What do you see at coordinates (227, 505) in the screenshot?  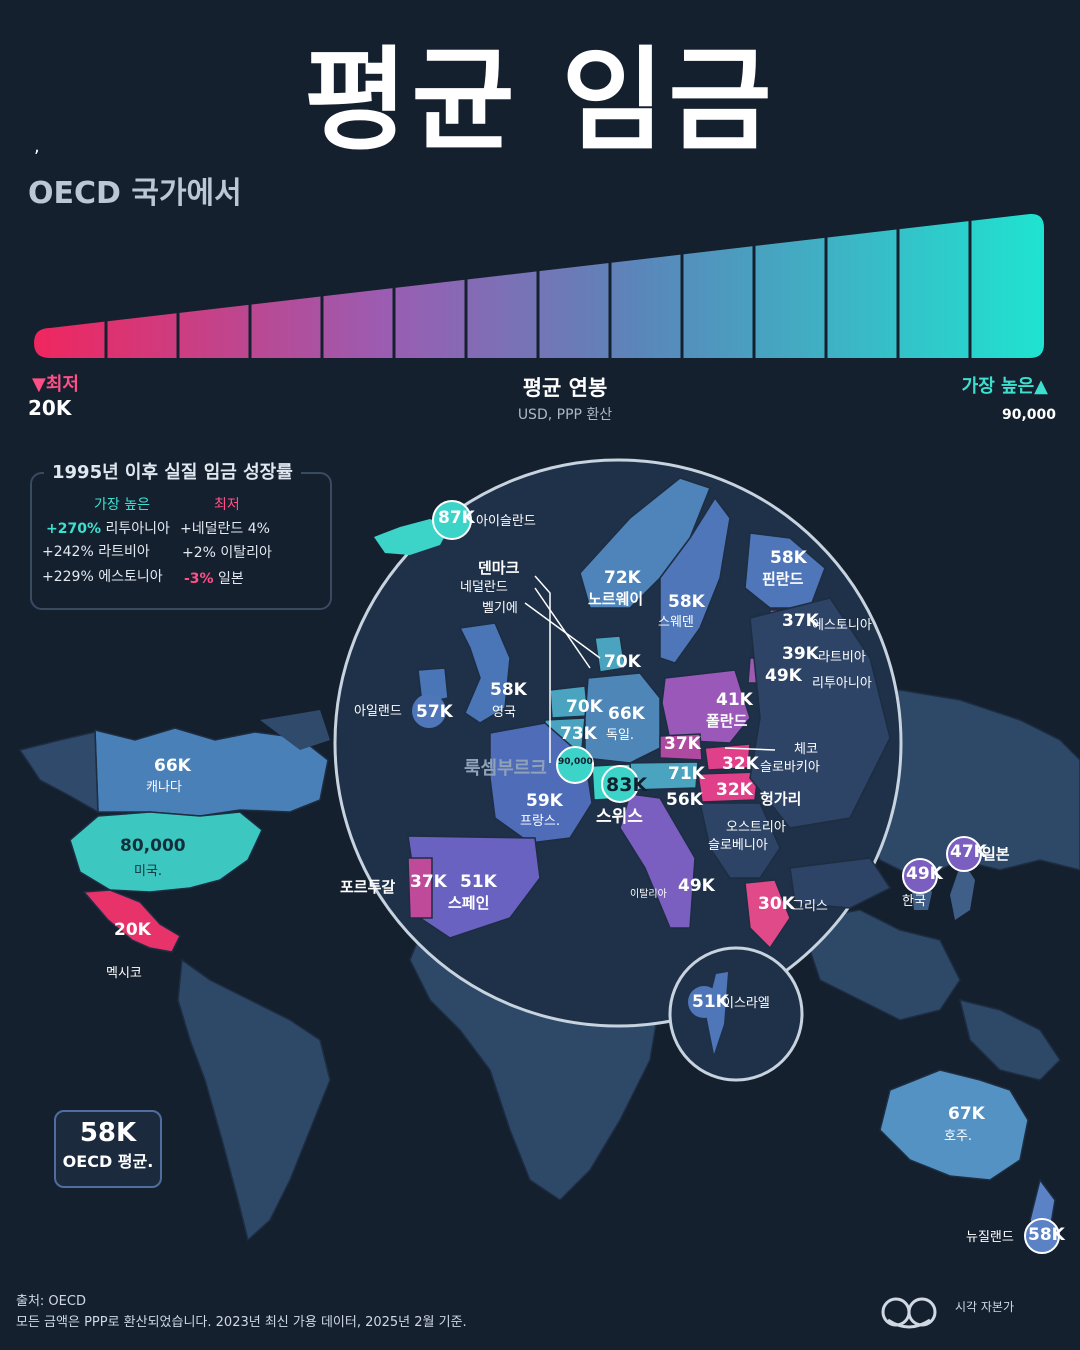 I see `growth-lowest-header: 최저` at bounding box center [227, 505].